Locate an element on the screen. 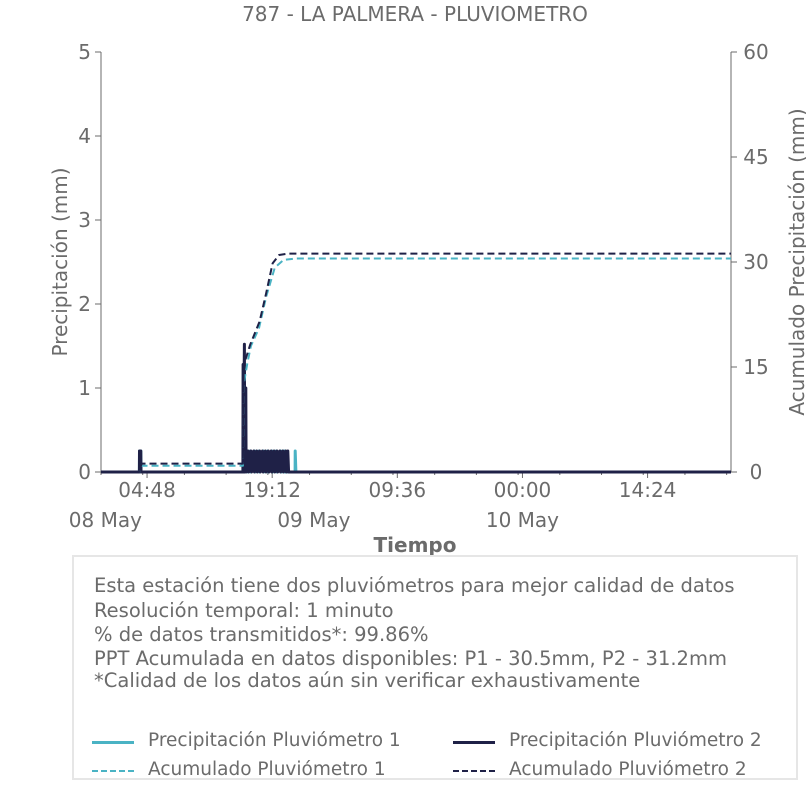 The width and height of the screenshot is (806, 806). y2-tick-label: 15 is located at coordinates (755, 367).